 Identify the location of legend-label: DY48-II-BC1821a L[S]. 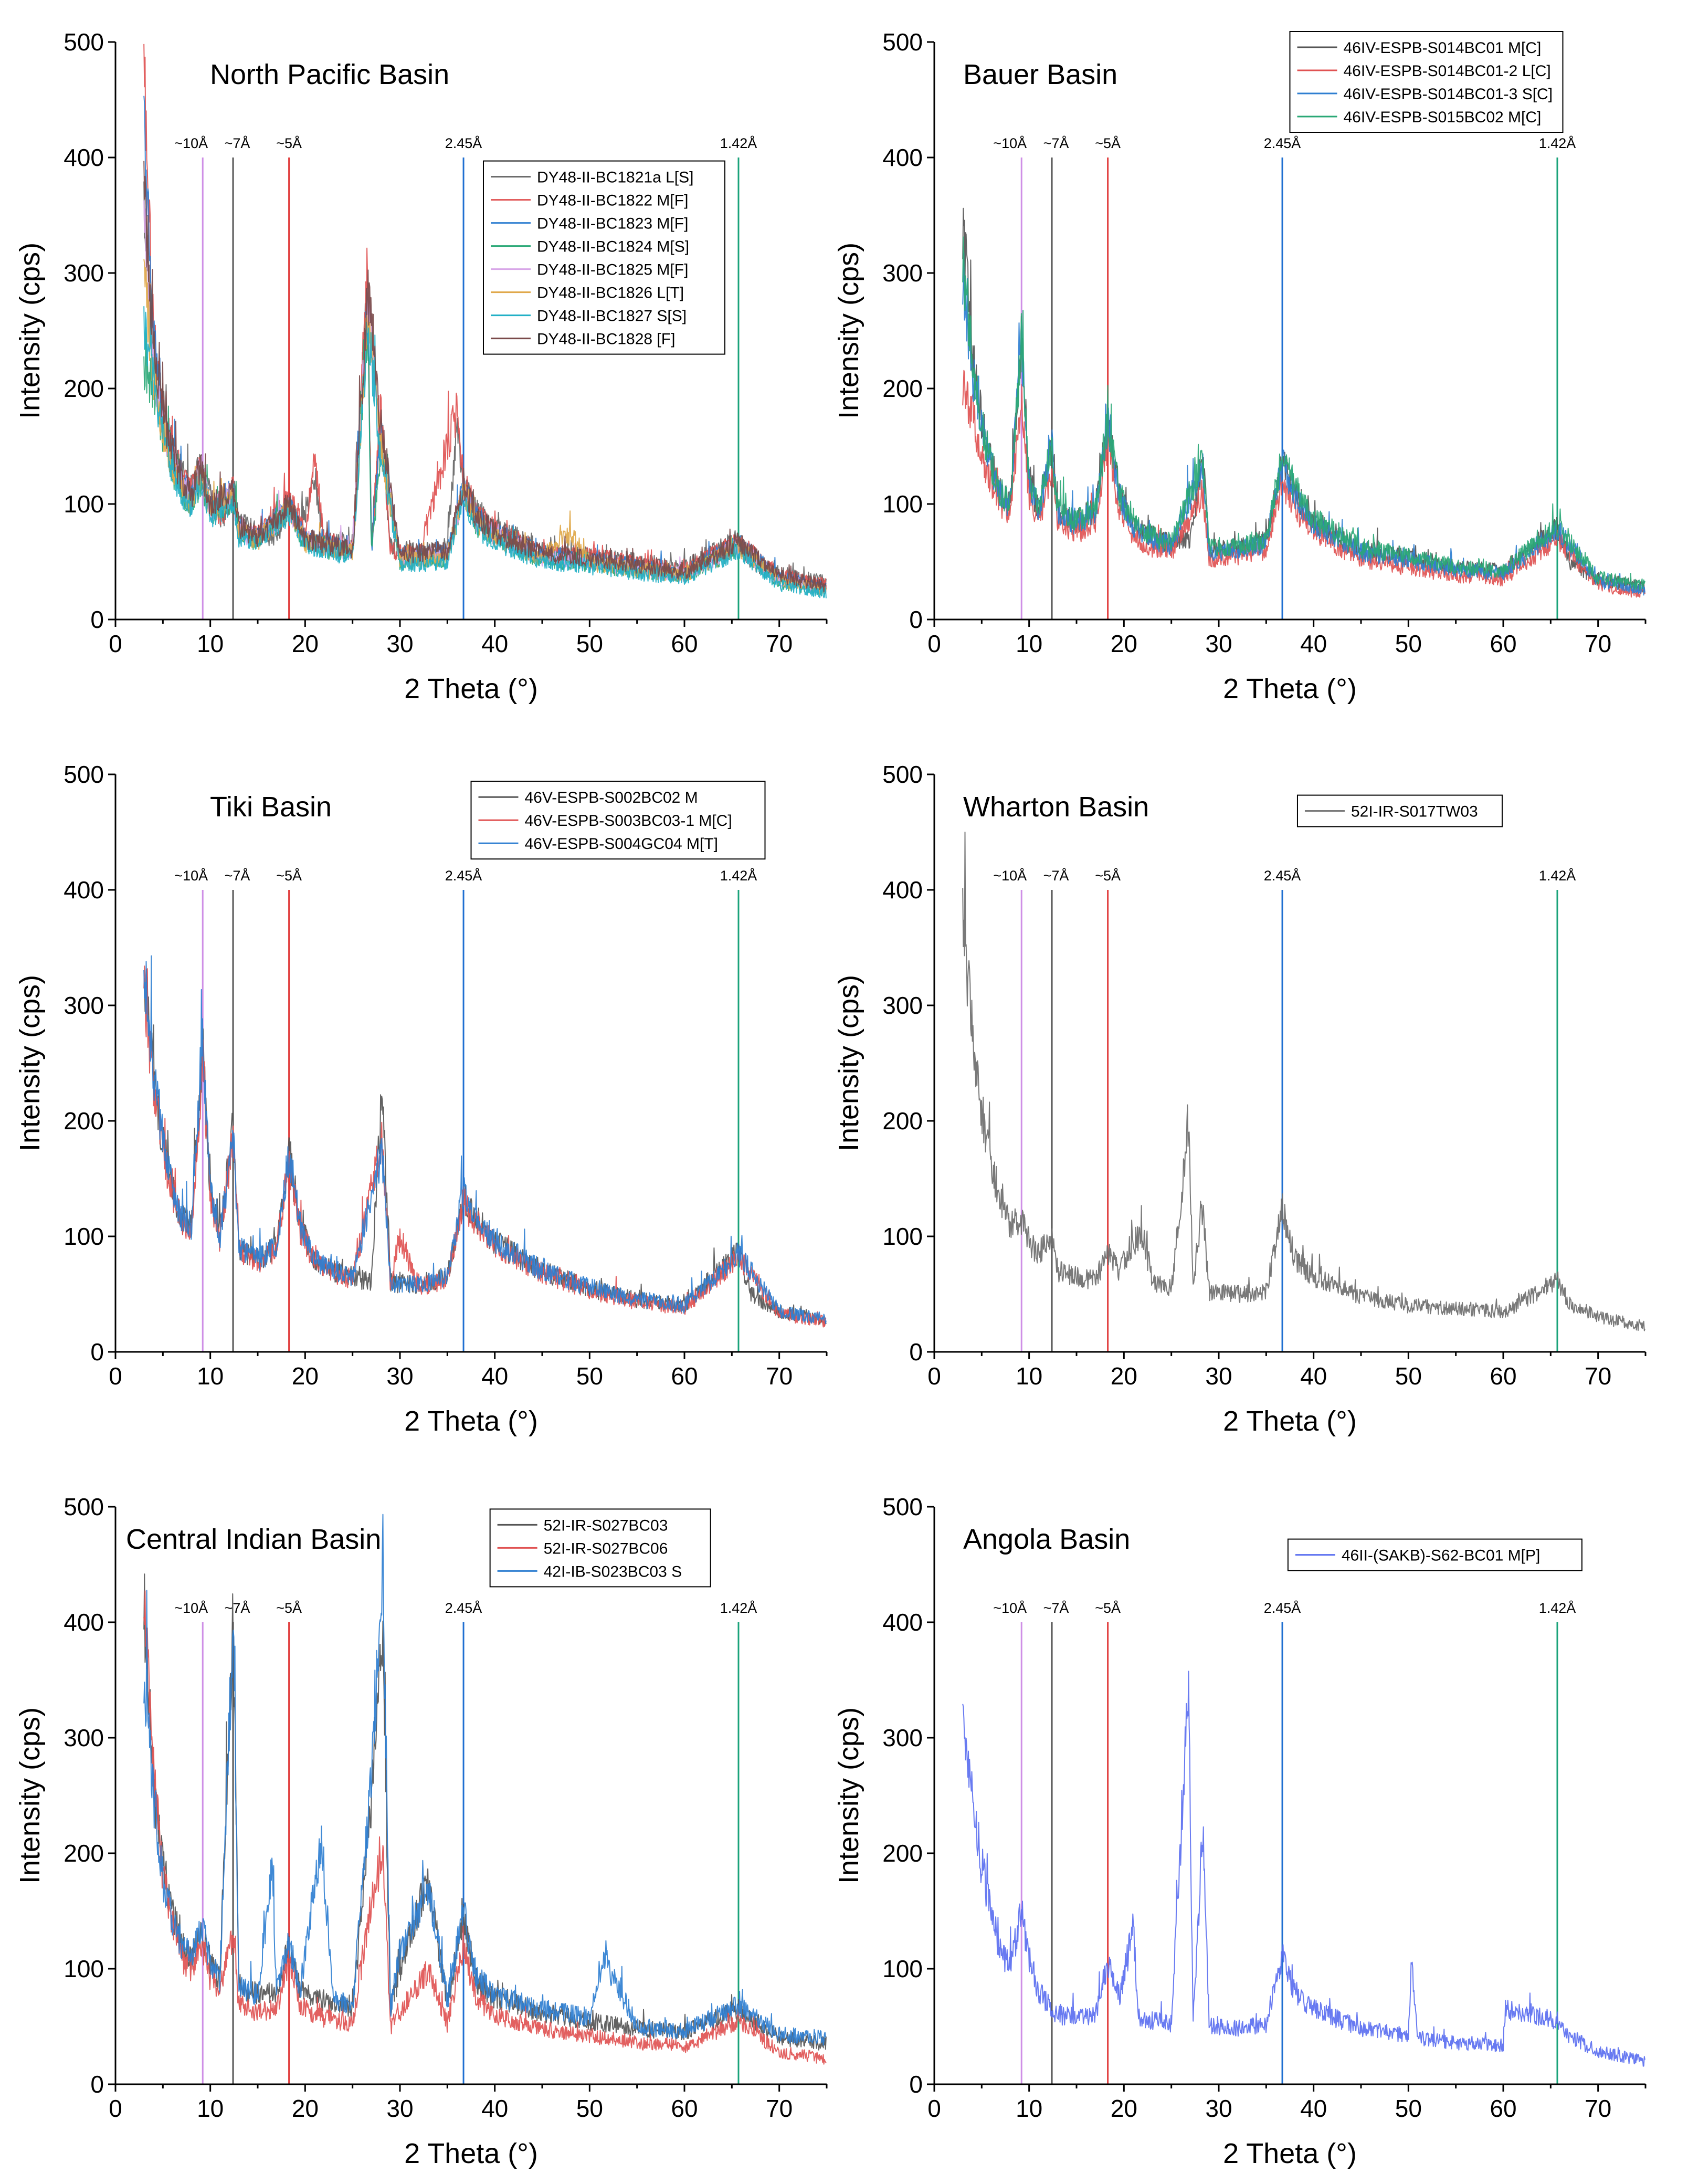
(615, 177).